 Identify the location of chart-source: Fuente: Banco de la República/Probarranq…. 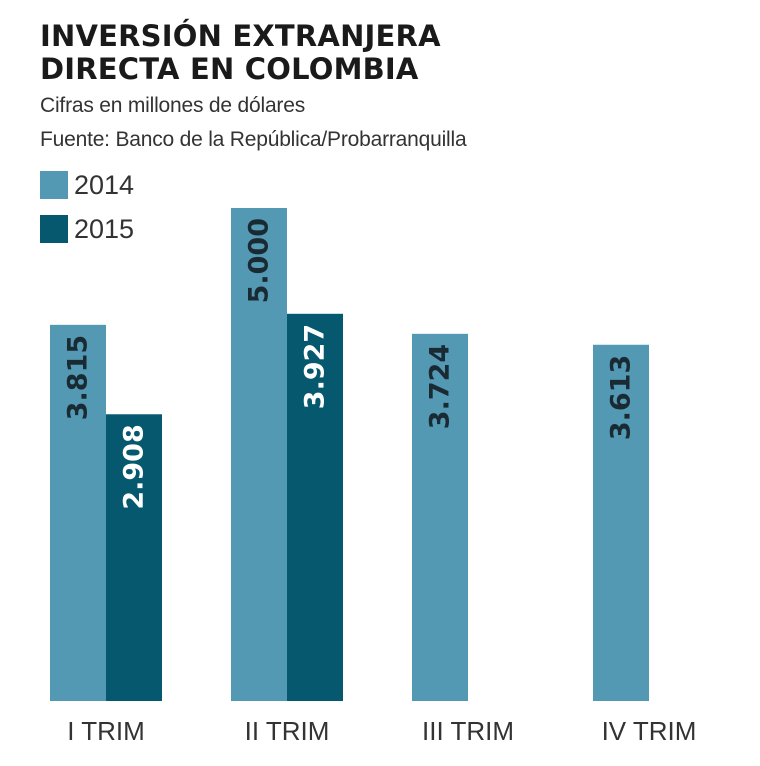
(253, 139).